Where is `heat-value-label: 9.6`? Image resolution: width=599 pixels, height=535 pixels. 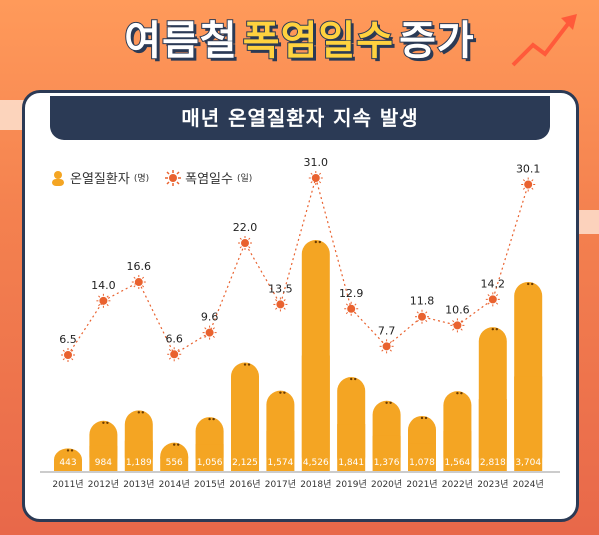 heat-value-label: 9.6 is located at coordinates (210, 317).